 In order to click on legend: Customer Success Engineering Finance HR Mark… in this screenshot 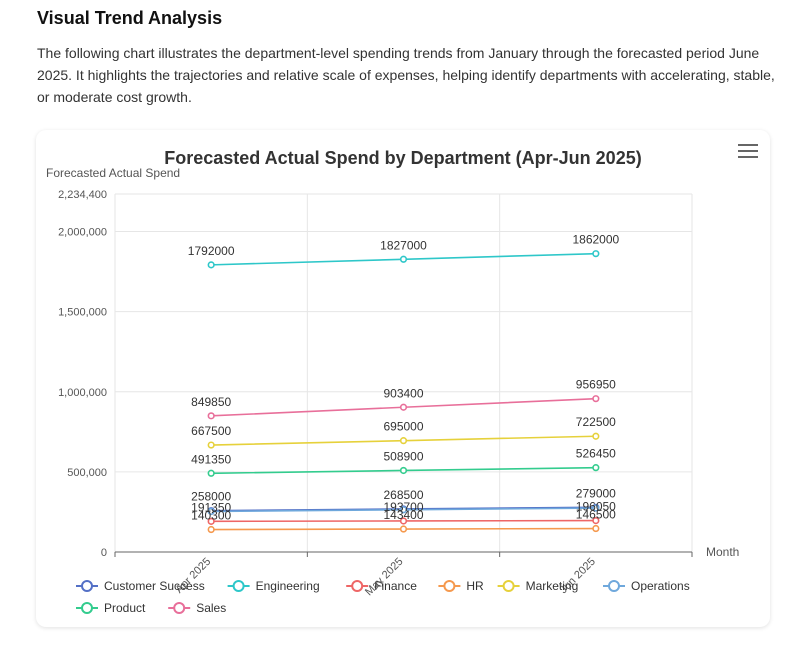, I will do `click(383, 597)`.